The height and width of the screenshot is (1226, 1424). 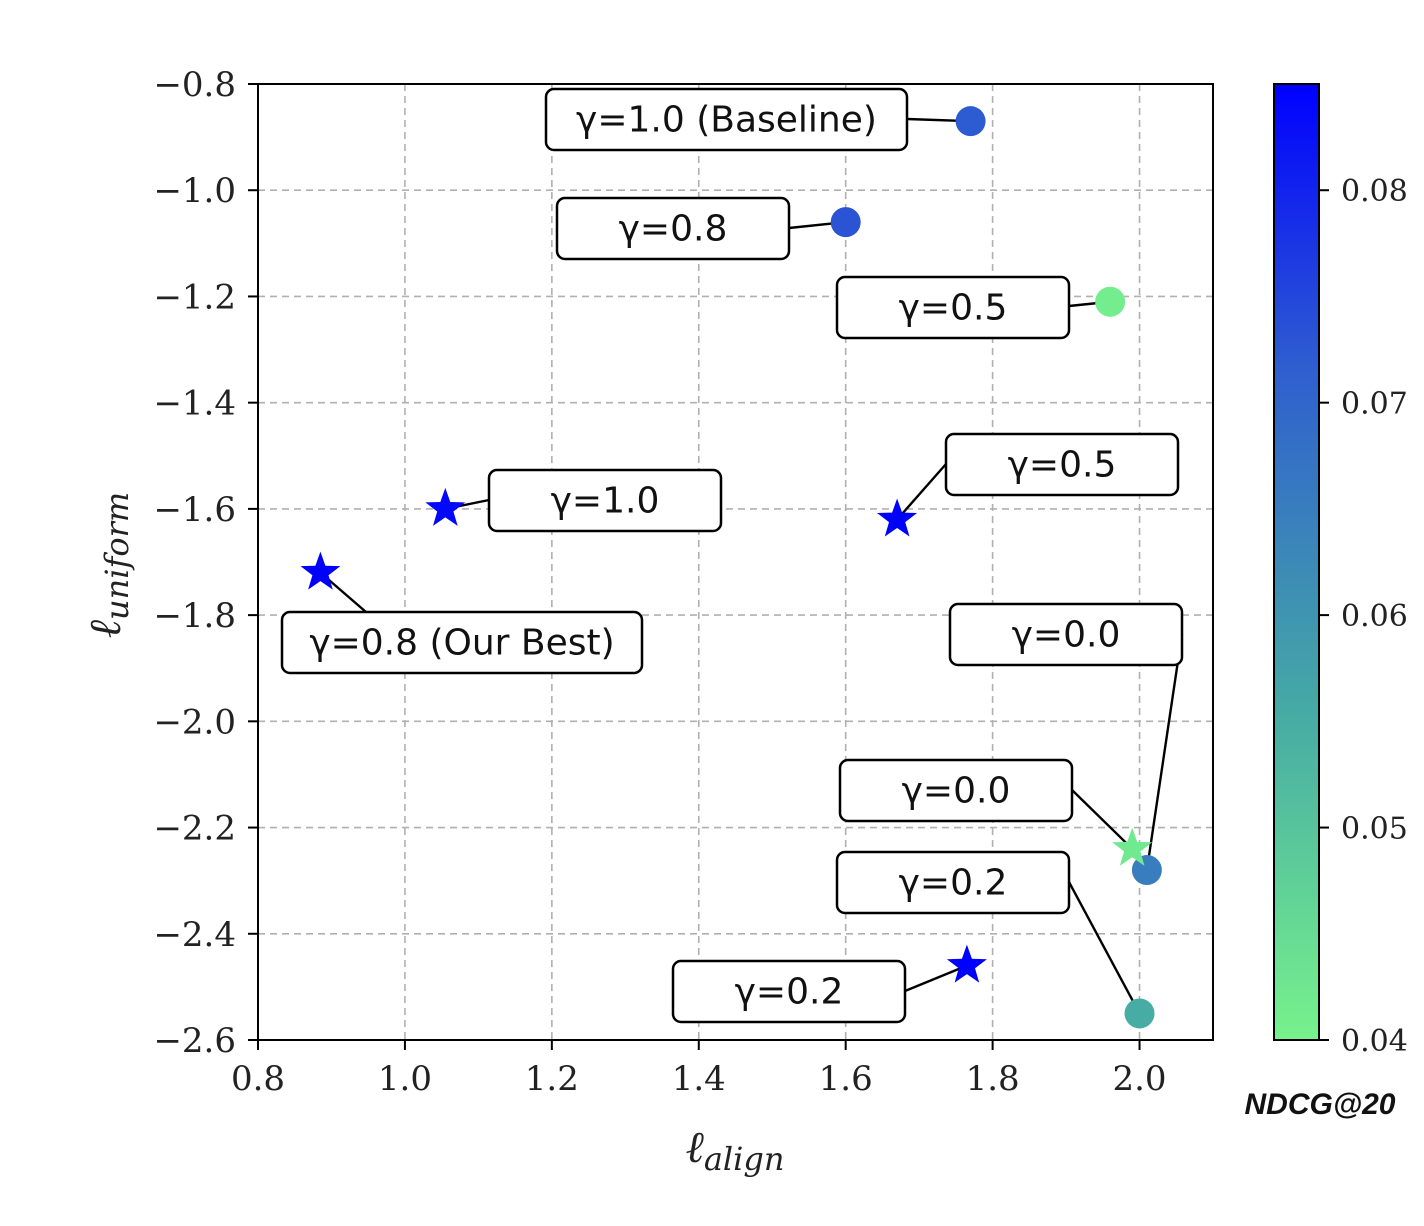 What do you see at coordinates (1374, 1041) in the screenshot?
I see `colorbar-tick-label: 0.04` at bounding box center [1374, 1041].